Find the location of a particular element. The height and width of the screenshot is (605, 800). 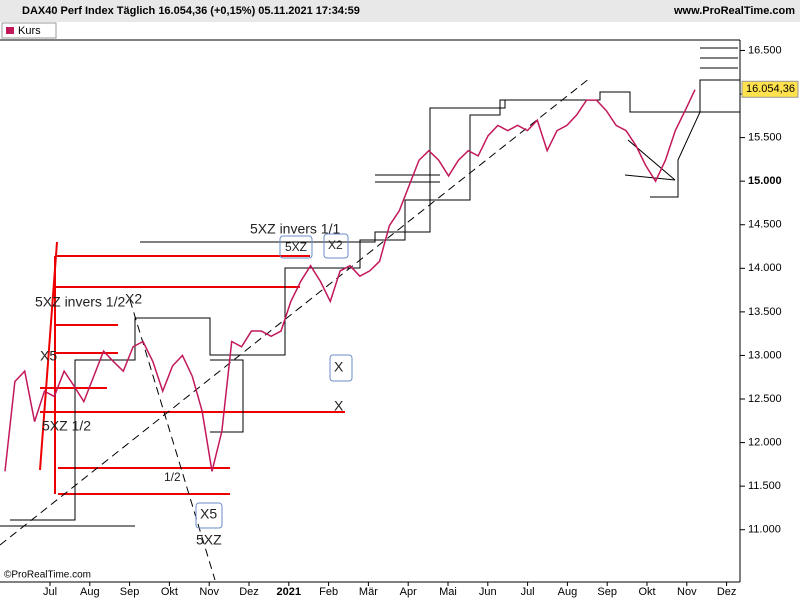

last-price-label: 16.054,36 is located at coordinates (770, 89).